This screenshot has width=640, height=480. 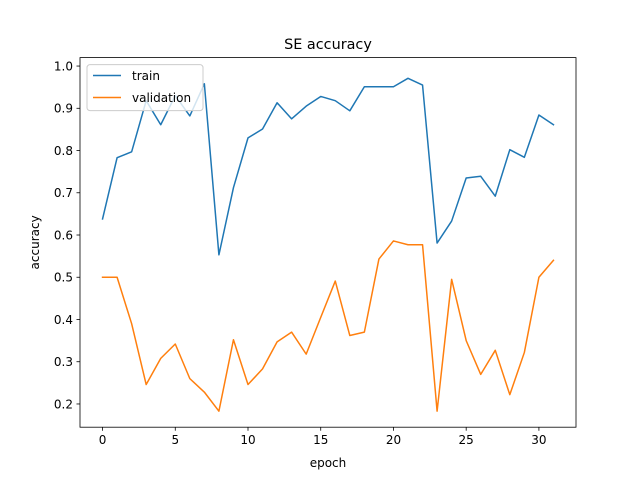 I want to click on y-tick-label: 0.9, so click(x=63, y=109).